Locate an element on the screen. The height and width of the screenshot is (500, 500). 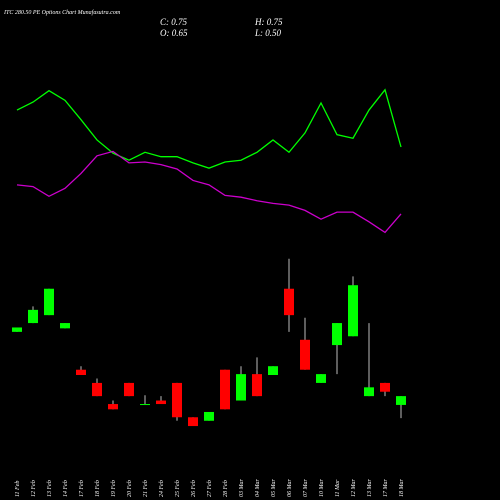
x-tick-label: 19 Feb is located at coordinates (114, 488).